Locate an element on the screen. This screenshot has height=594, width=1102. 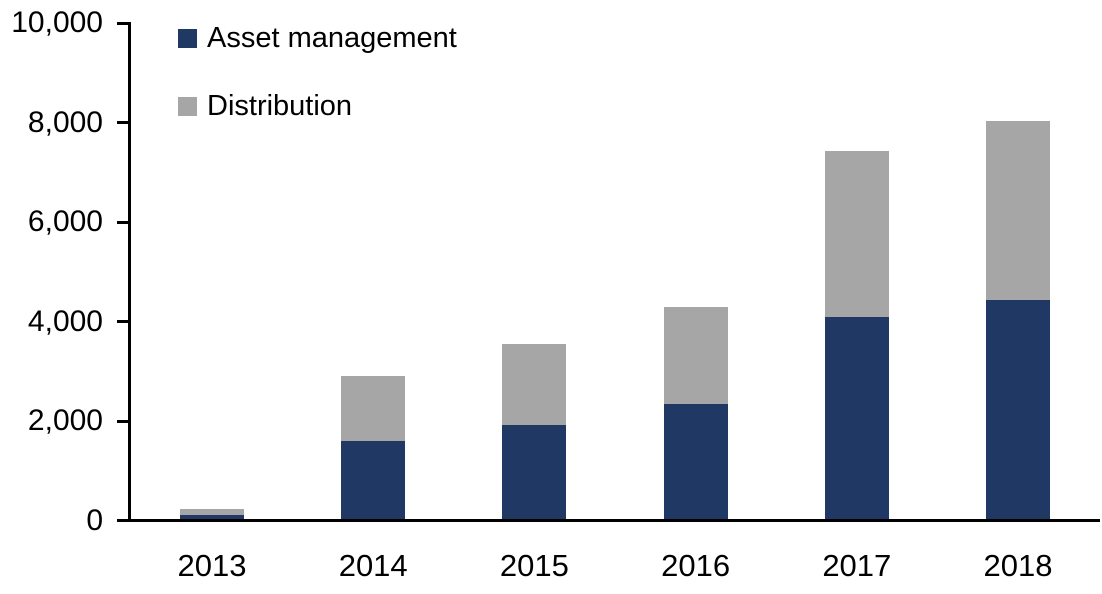
bar-segment-asset-management-2017 is located at coordinates (856, 418).